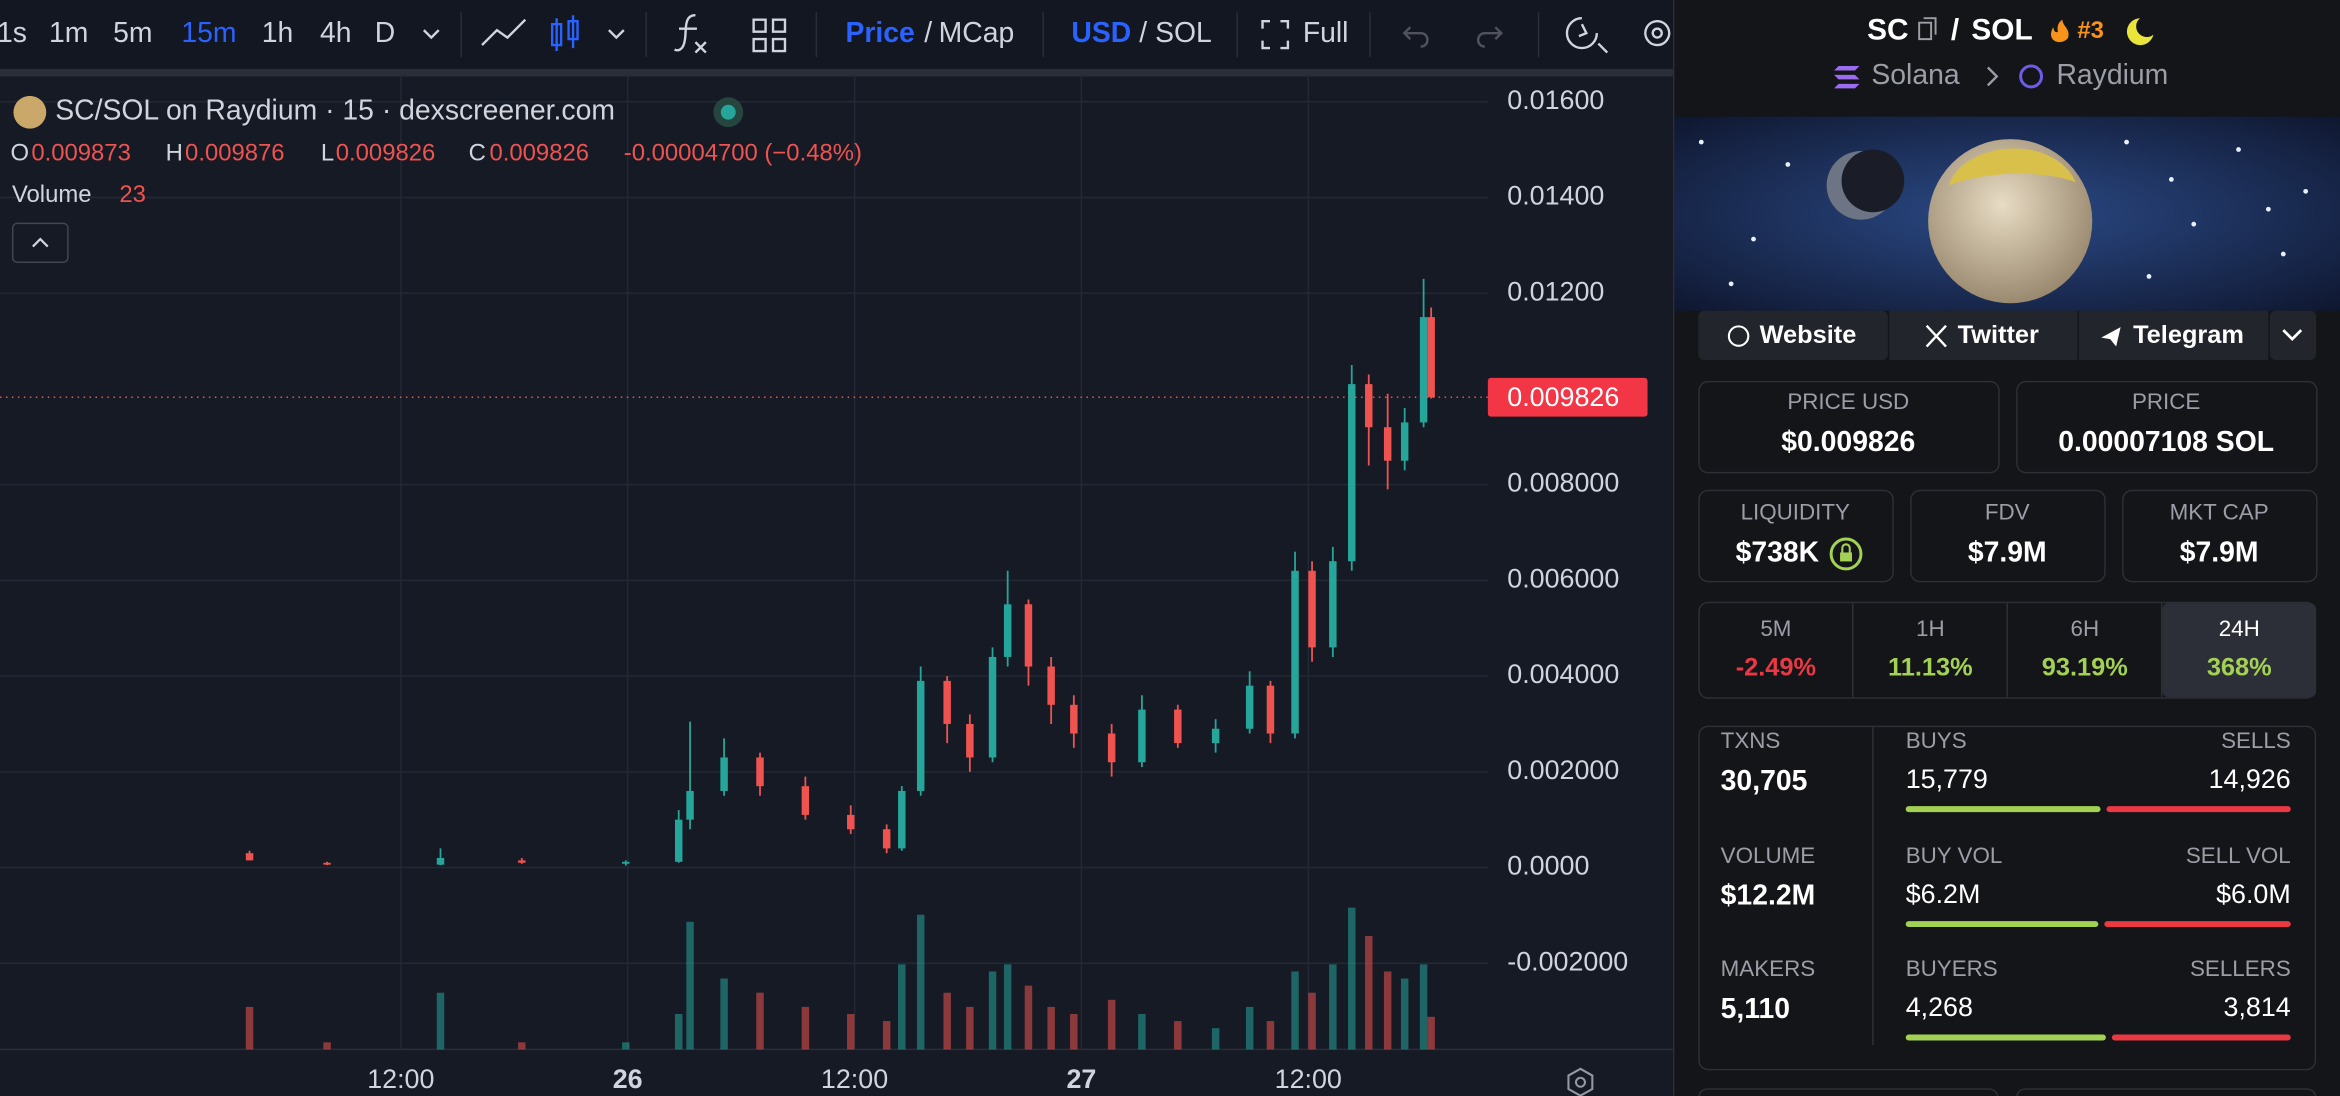  I want to click on lock-shackle, so click(1846, 548).